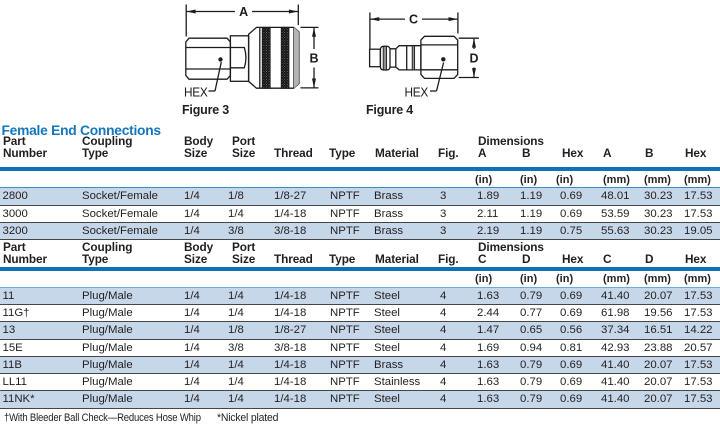  What do you see at coordinates (313, 58) in the screenshot?
I see `svg-text: B` at bounding box center [313, 58].